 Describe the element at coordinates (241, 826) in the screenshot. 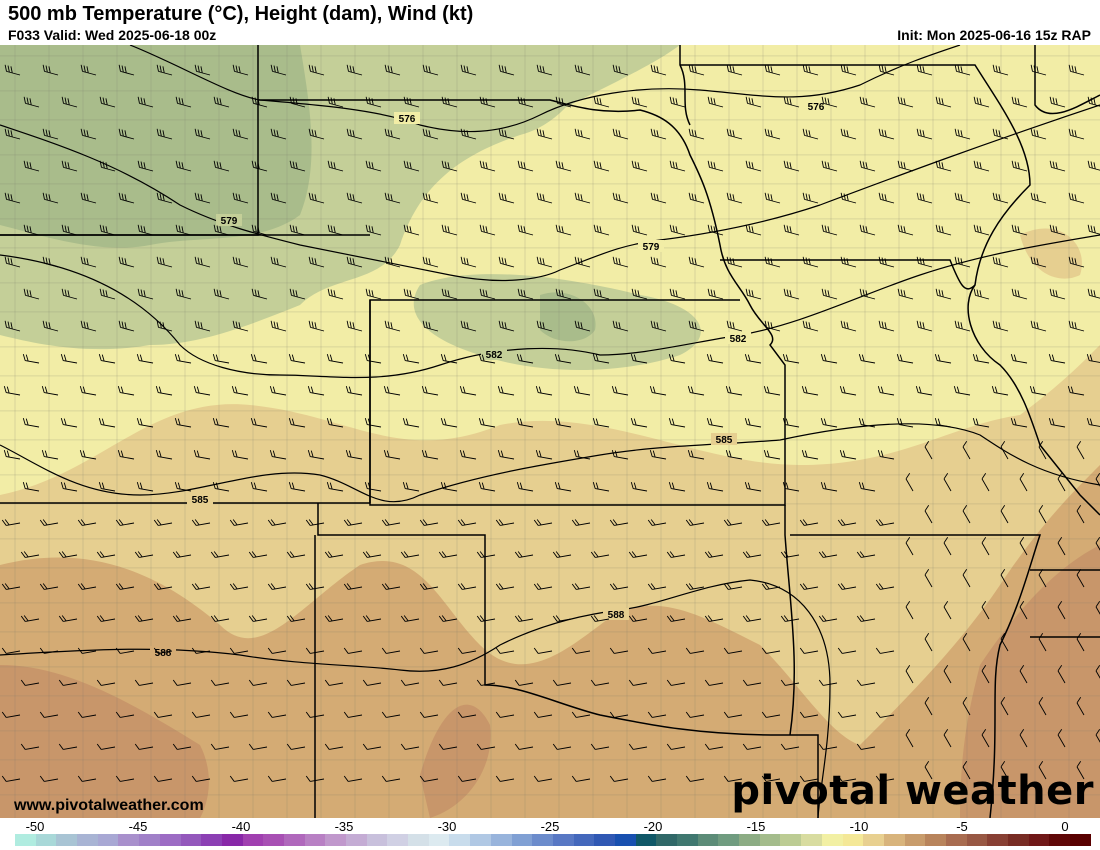

I see `colorbar-tick-label: -40` at that location.